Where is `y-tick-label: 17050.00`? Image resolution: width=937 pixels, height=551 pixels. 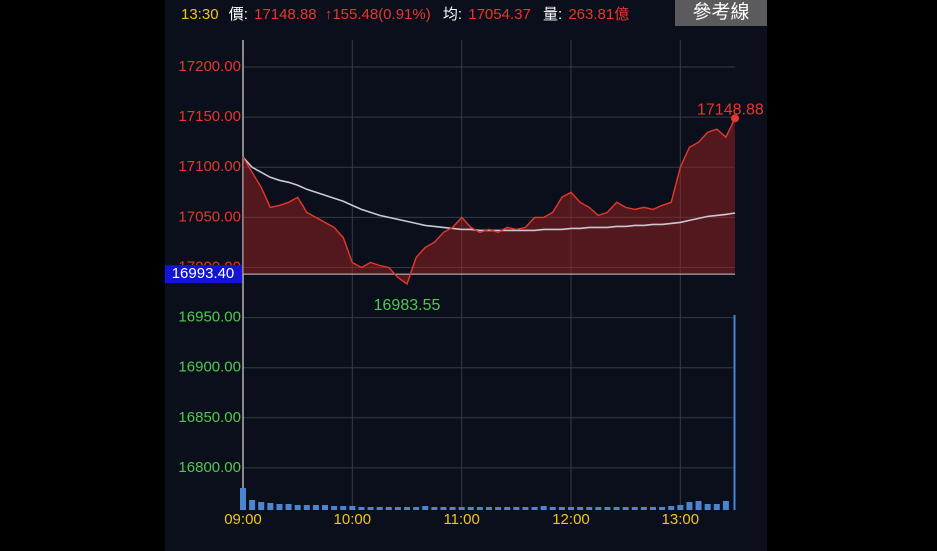 y-tick-label: 17050.00 is located at coordinates (209, 216).